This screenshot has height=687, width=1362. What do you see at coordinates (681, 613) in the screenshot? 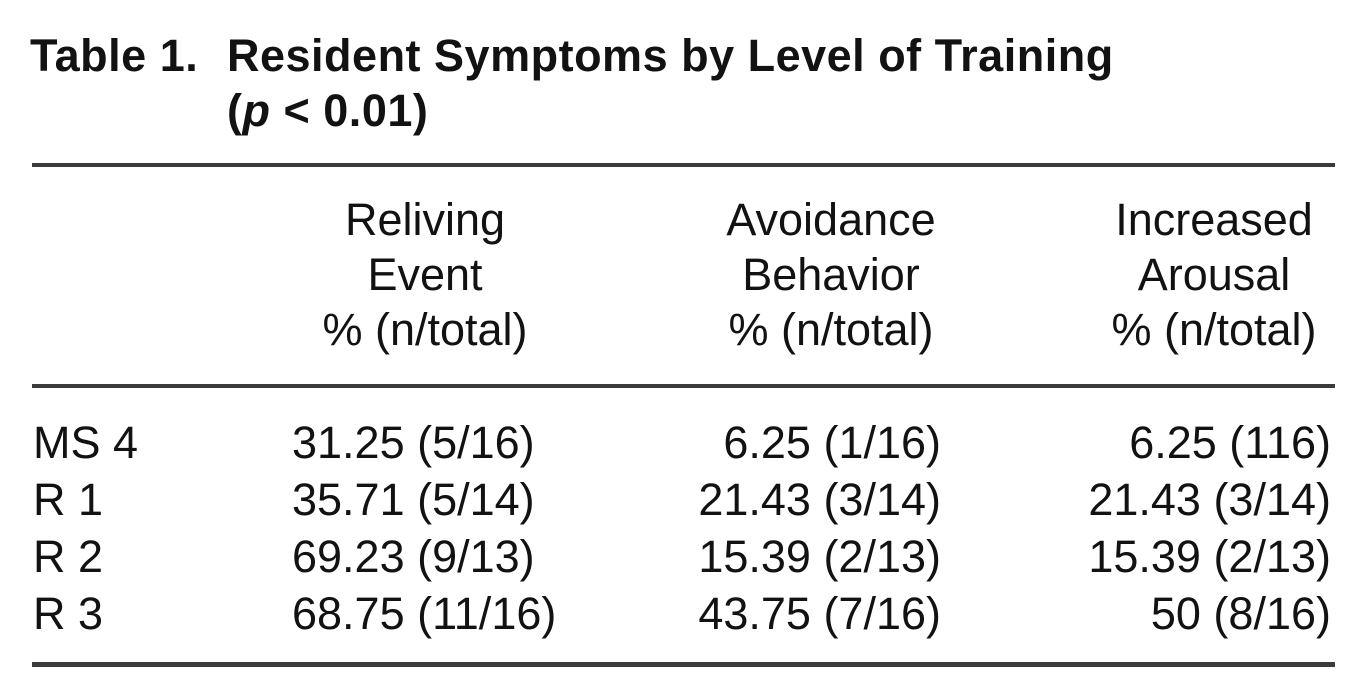
I see `table-row: R 3 68.75 (11/16) 43.75 (7/16) 50 (8/16)` at bounding box center [681, 613].